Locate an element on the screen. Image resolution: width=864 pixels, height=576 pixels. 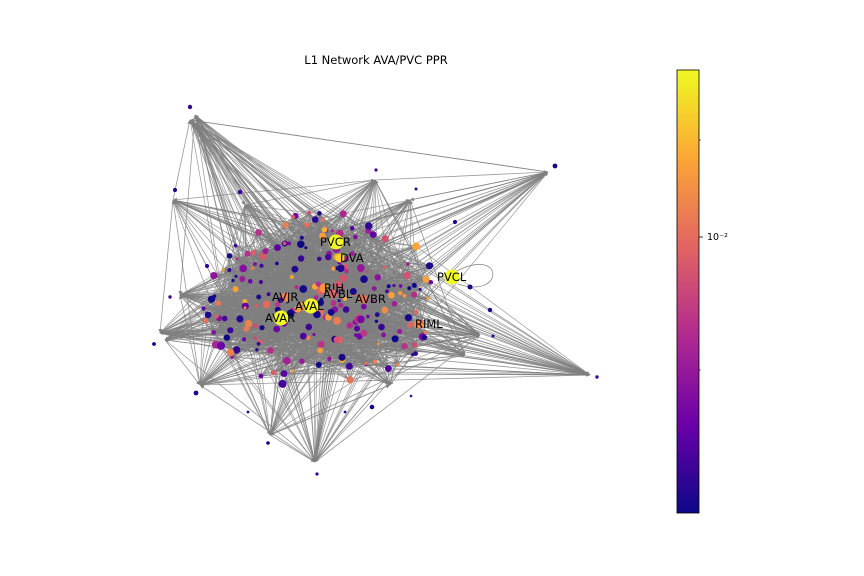
colorbar-gradient is located at coordinates (688, 291).